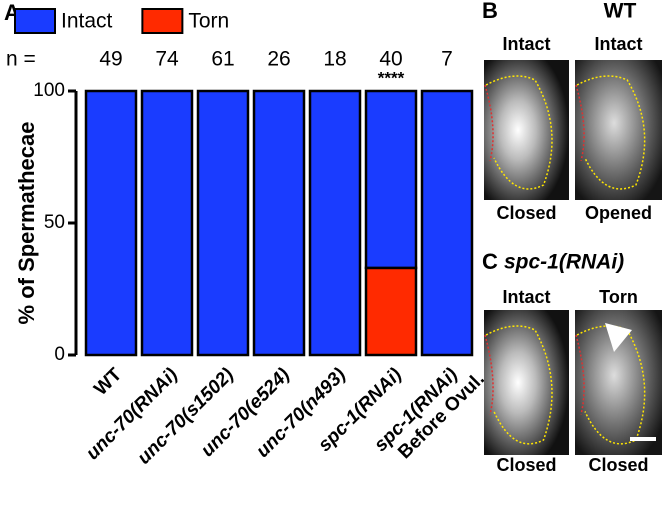 The height and width of the screenshot is (509, 666). I want to click on y-axis-label: % of Spermathecae, so click(26, 223).